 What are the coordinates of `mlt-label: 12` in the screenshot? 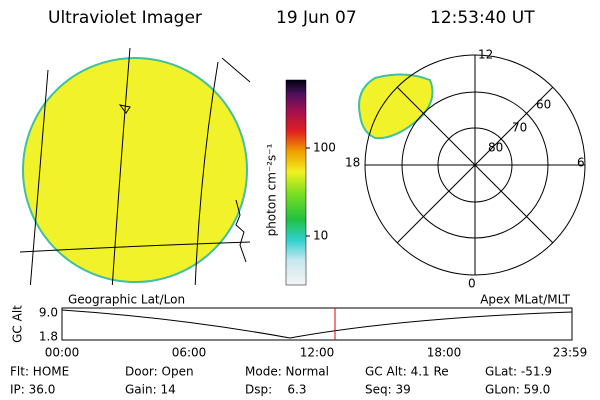 It's located at (485, 55).